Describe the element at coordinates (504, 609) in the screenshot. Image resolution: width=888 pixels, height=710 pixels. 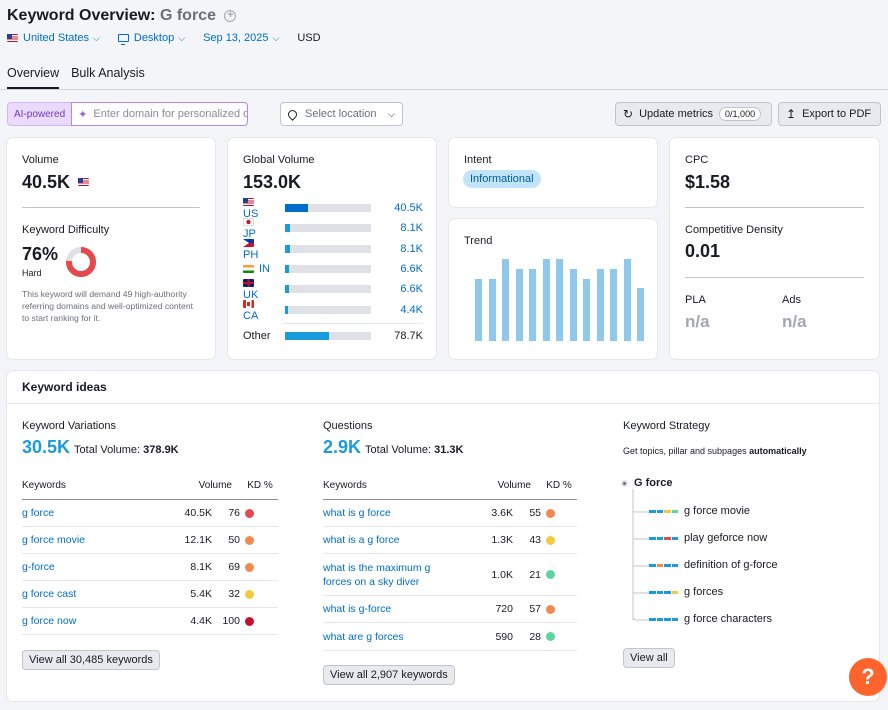
I see `keyword-volume: 720` at that location.